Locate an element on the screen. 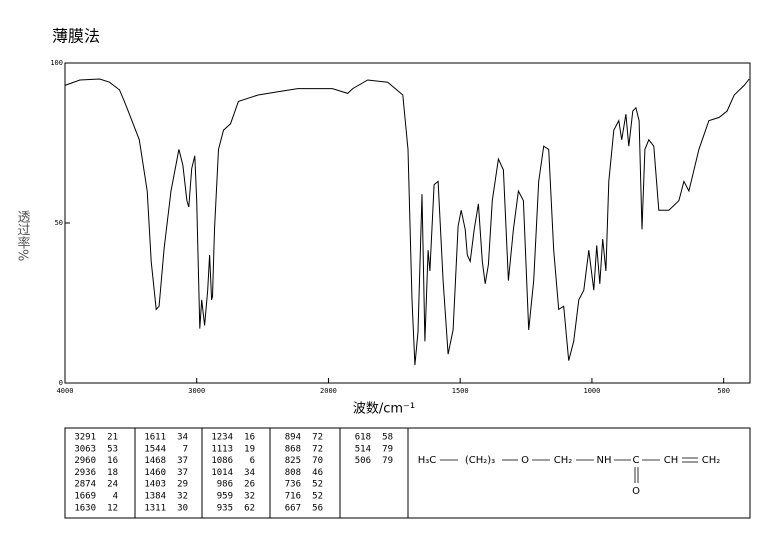 The height and width of the screenshot is (539, 765). x-tick-label: 1000 is located at coordinates (591, 391).